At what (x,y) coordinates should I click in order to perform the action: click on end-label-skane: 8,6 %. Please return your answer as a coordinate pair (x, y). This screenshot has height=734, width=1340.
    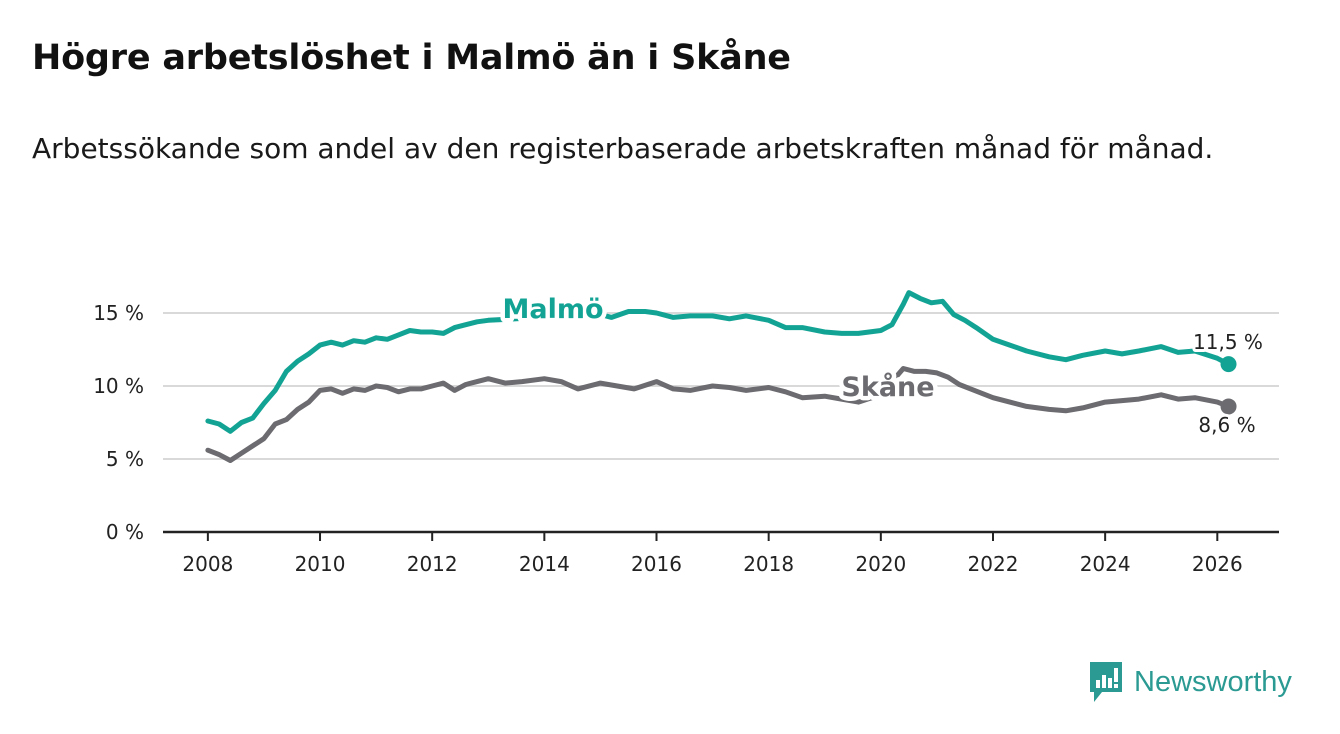
    Looking at the image, I should click on (1226, 425).